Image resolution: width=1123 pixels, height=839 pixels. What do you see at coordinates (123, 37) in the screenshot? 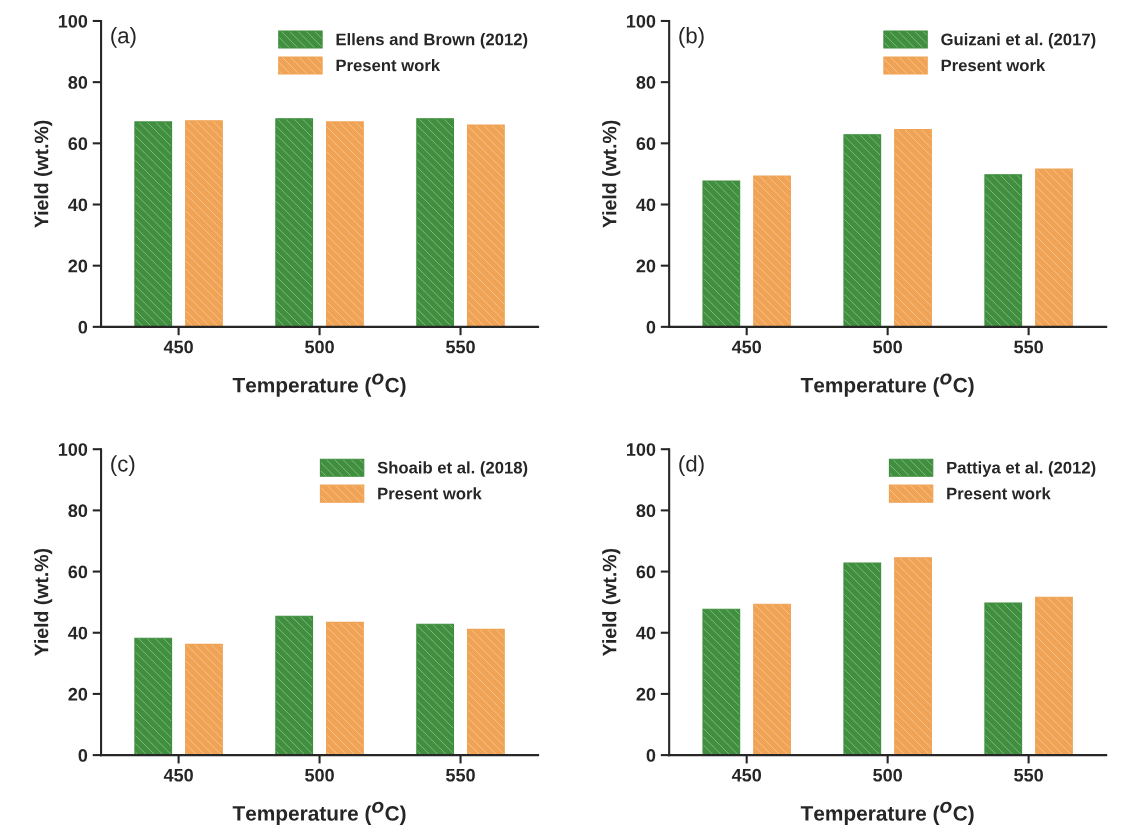
I see `annotation: (a)` at bounding box center [123, 37].